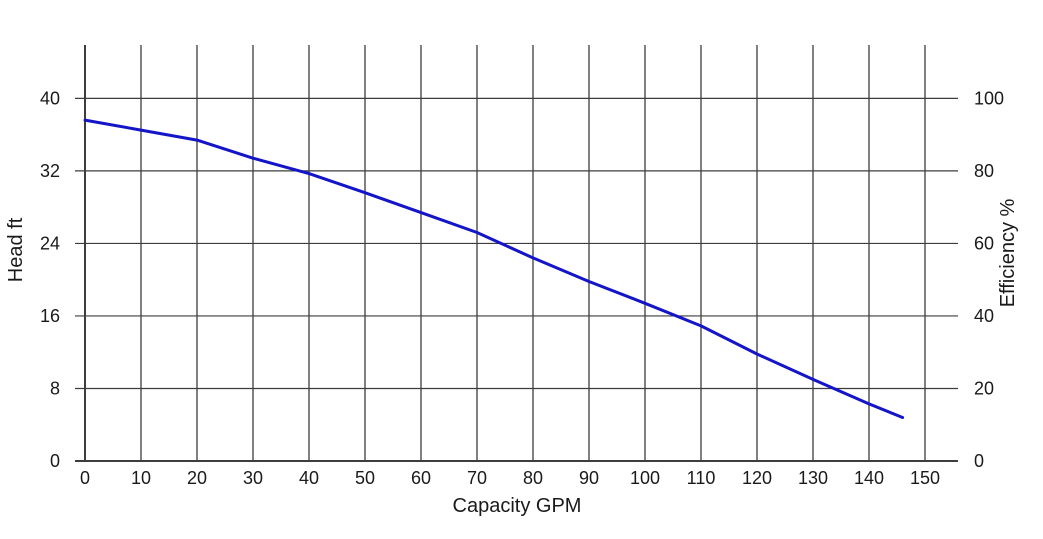  What do you see at coordinates (757, 478) in the screenshot?
I see `x-tick-label: 120` at bounding box center [757, 478].